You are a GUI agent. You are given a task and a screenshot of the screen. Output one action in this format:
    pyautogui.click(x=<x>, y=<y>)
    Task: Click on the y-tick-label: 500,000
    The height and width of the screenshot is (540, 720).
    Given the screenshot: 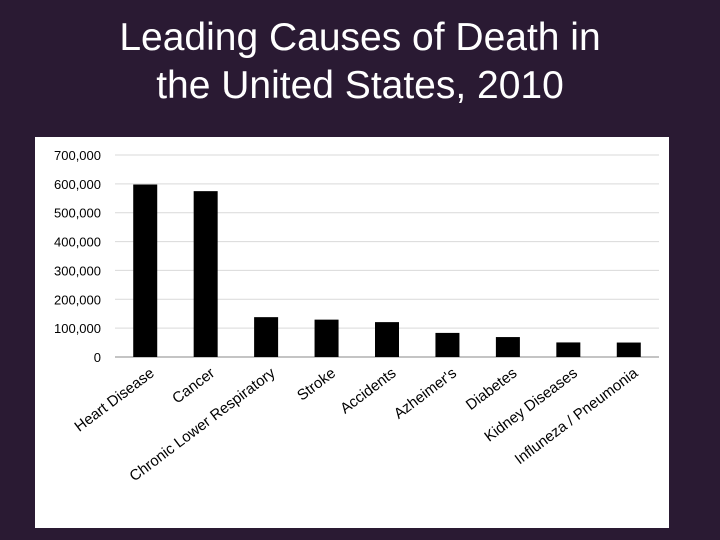 What is the action you would take?
    pyautogui.click(x=77, y=213)
    